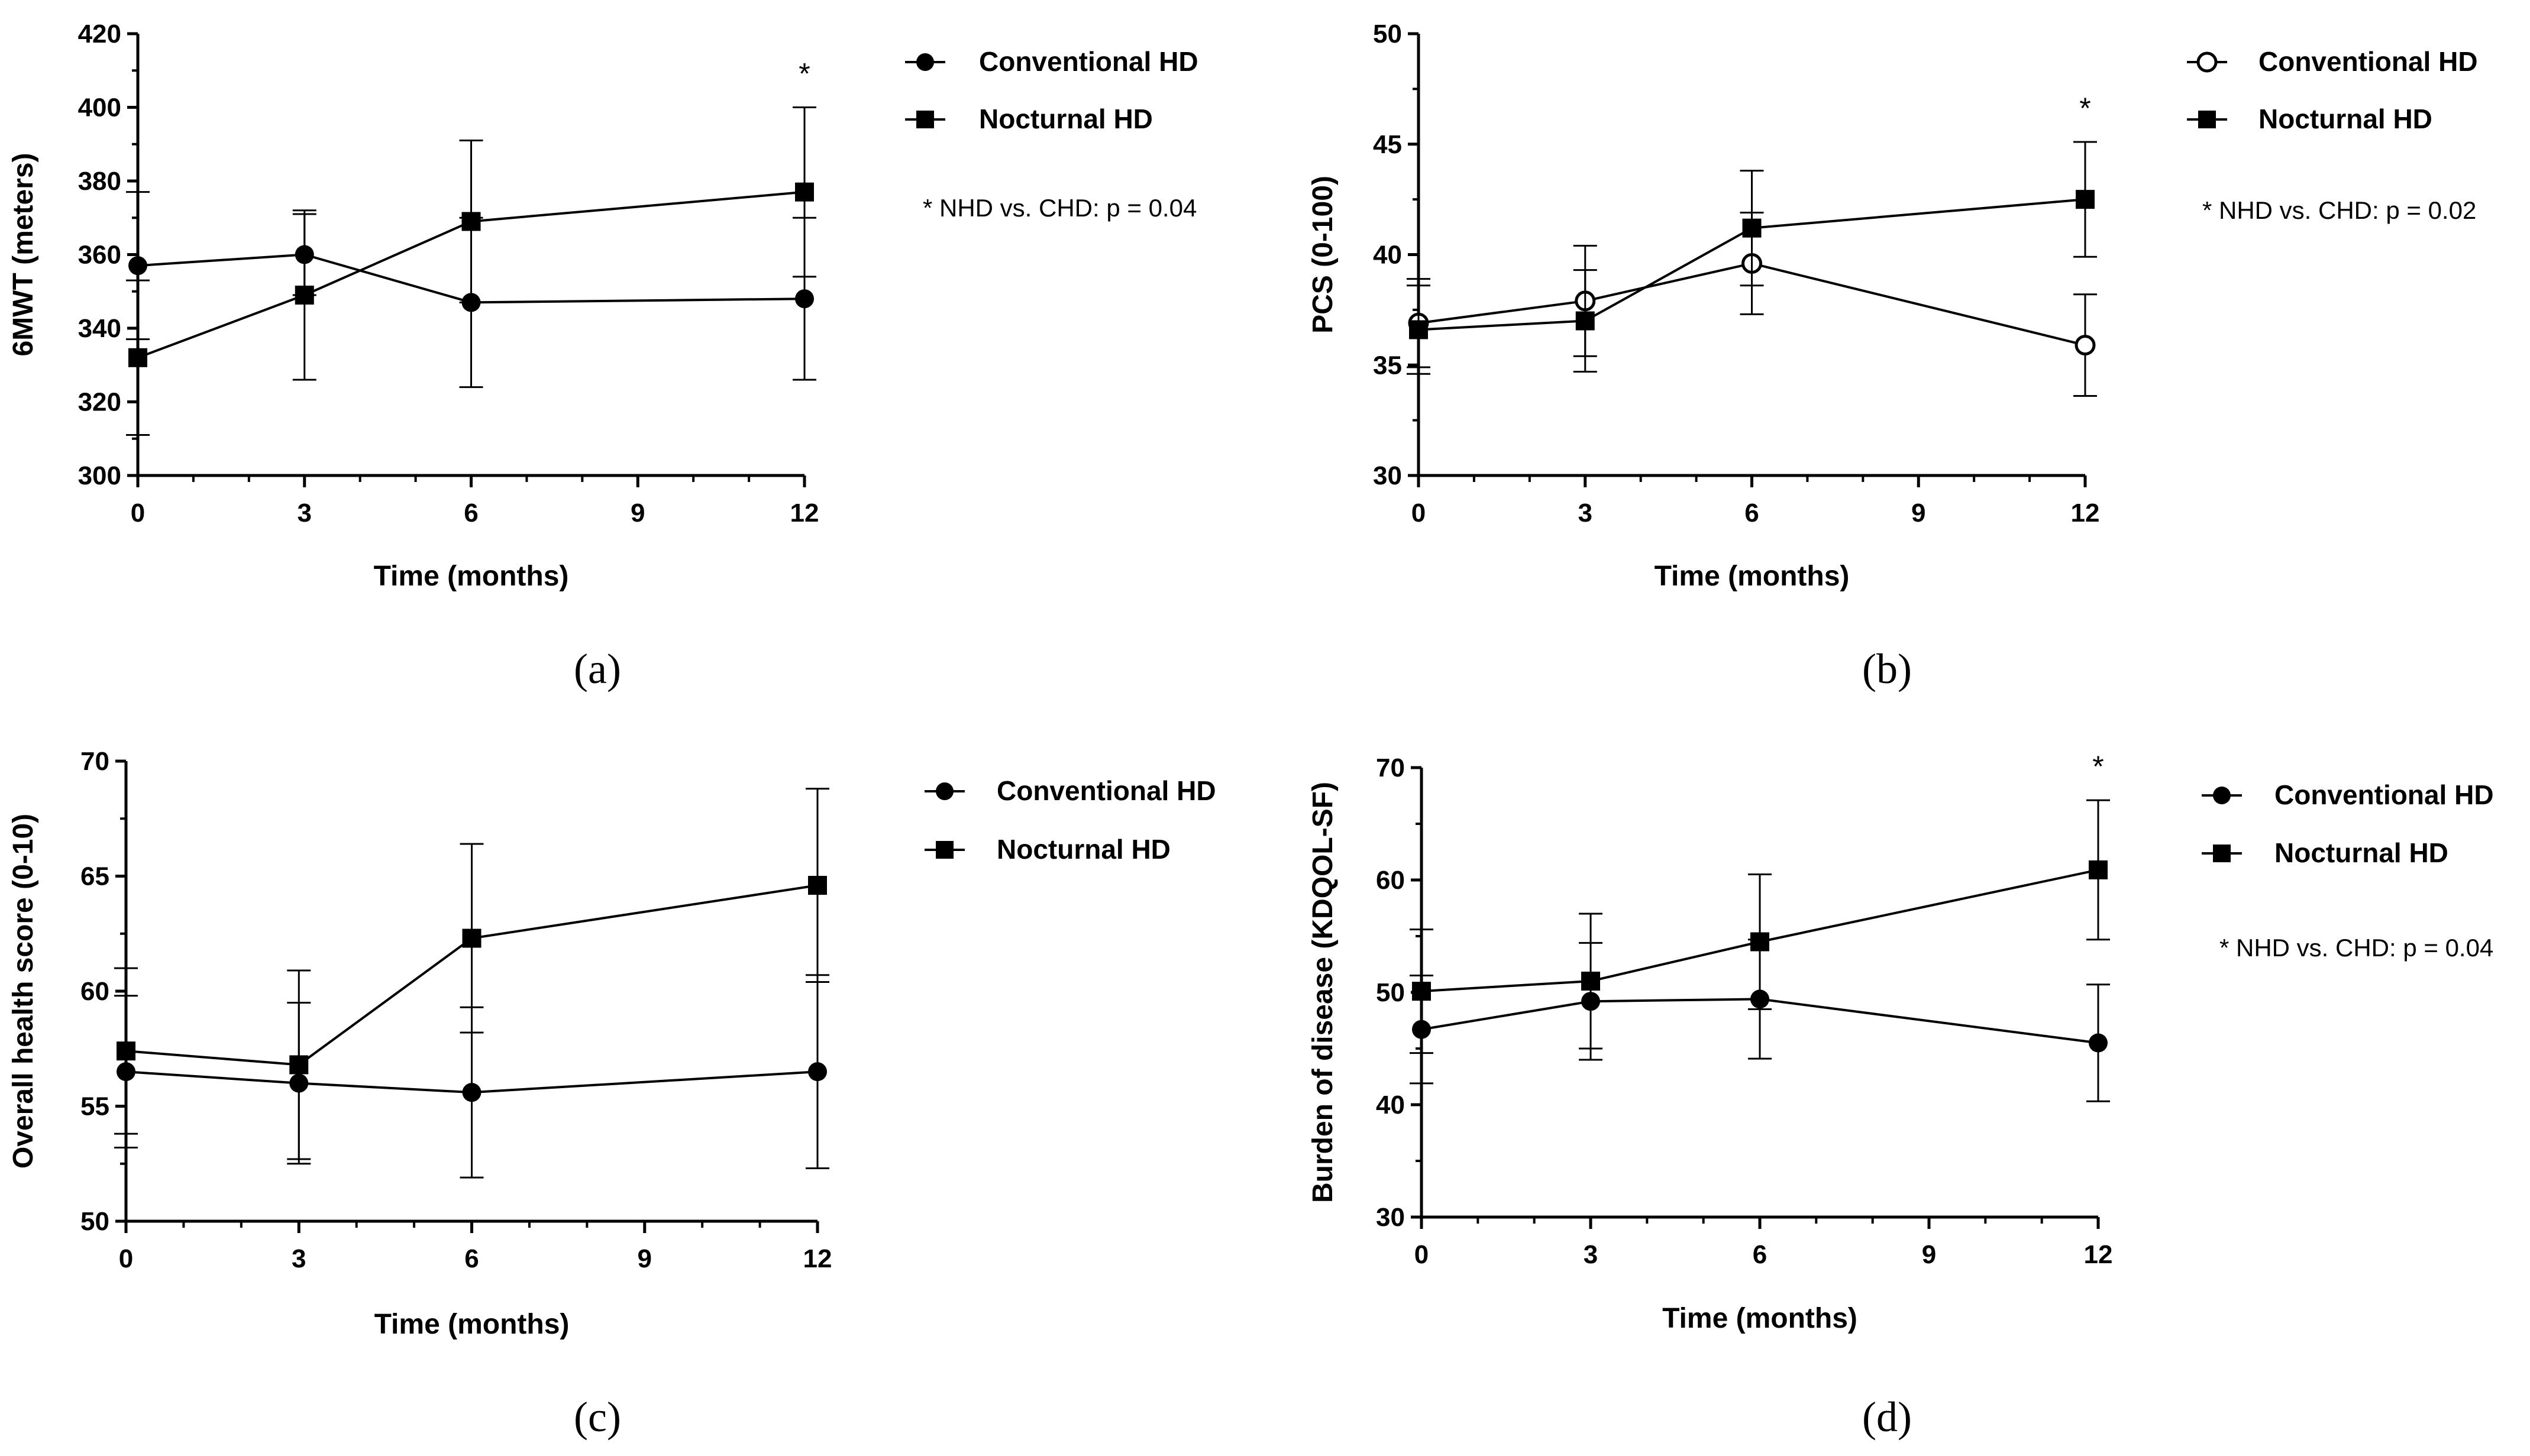 The width and height of the screenshot is (2530, 1456). What do you see at coordinates (99, 256) in the screenshot?
I see `y-tick-label: 360` at bounding box center [99, 256].